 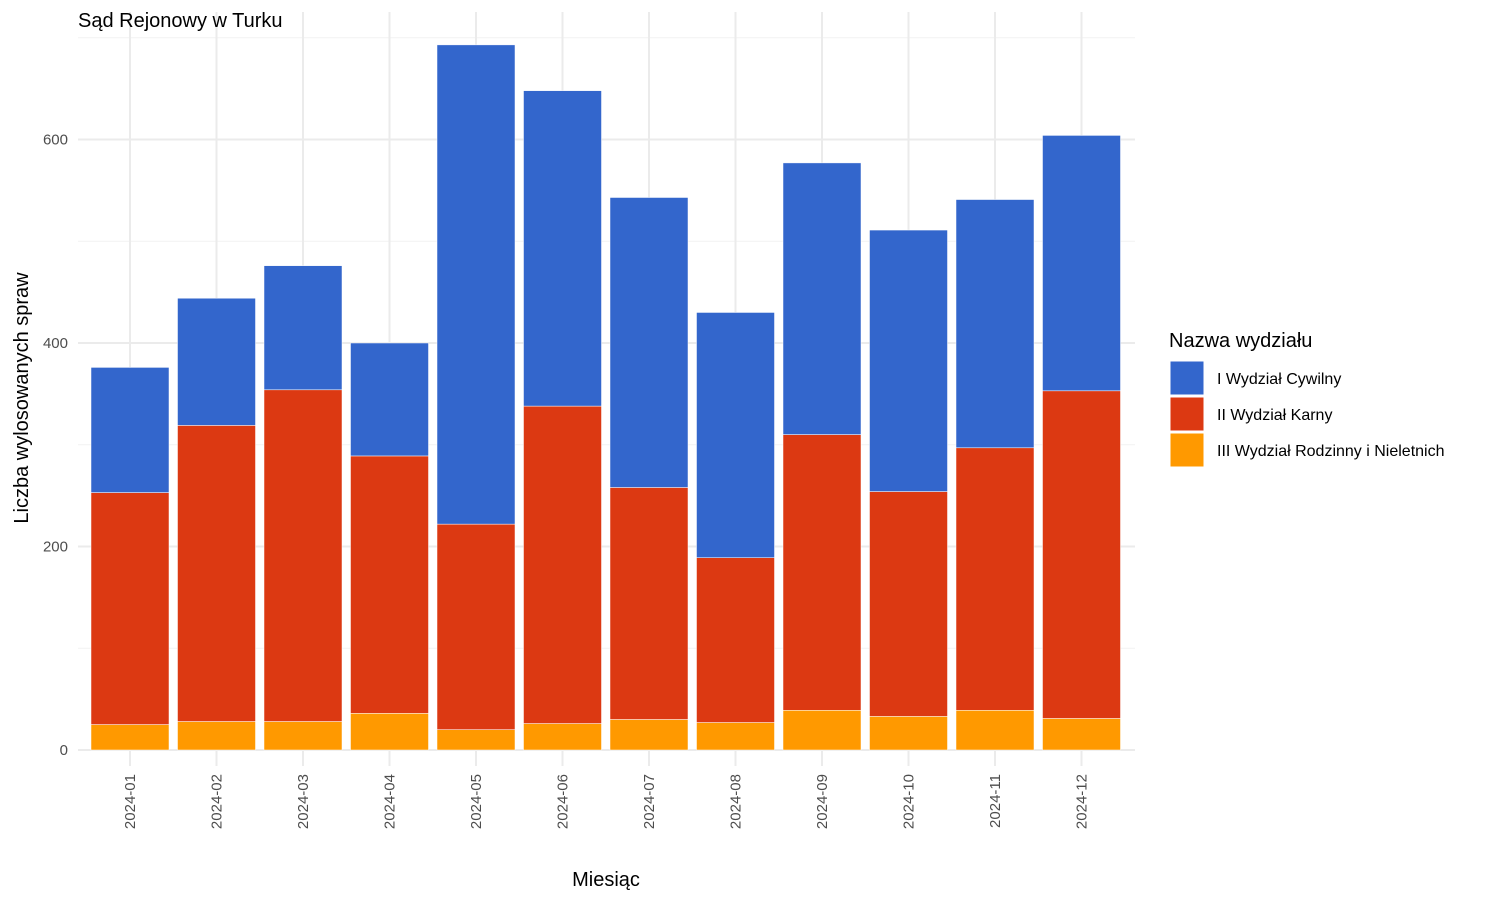 I want to click on legend-label: II Wydział Karny, so click(x=1274, y=415).